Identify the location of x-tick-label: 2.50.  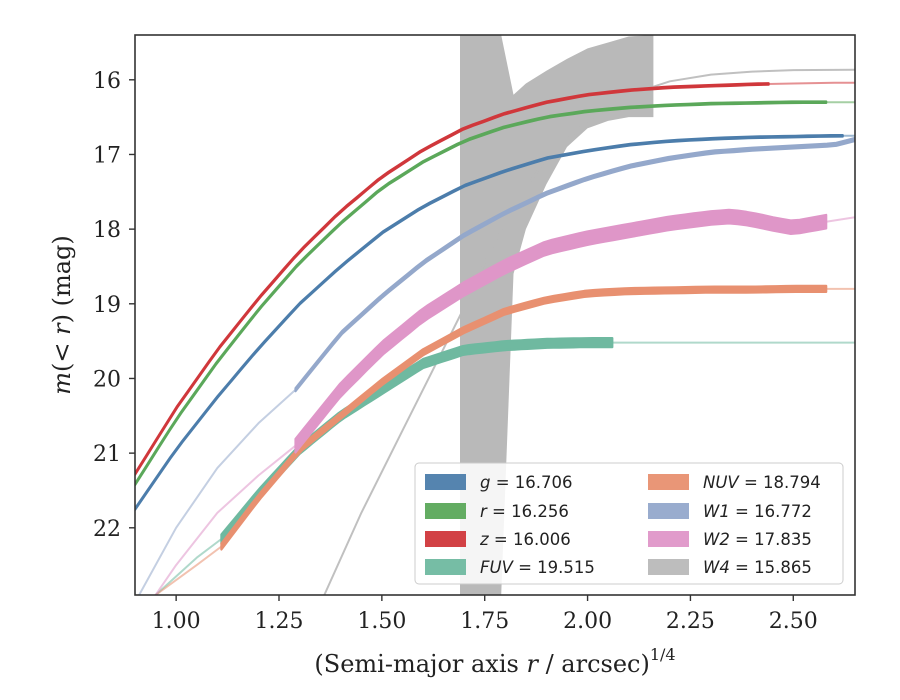
(793, 621).